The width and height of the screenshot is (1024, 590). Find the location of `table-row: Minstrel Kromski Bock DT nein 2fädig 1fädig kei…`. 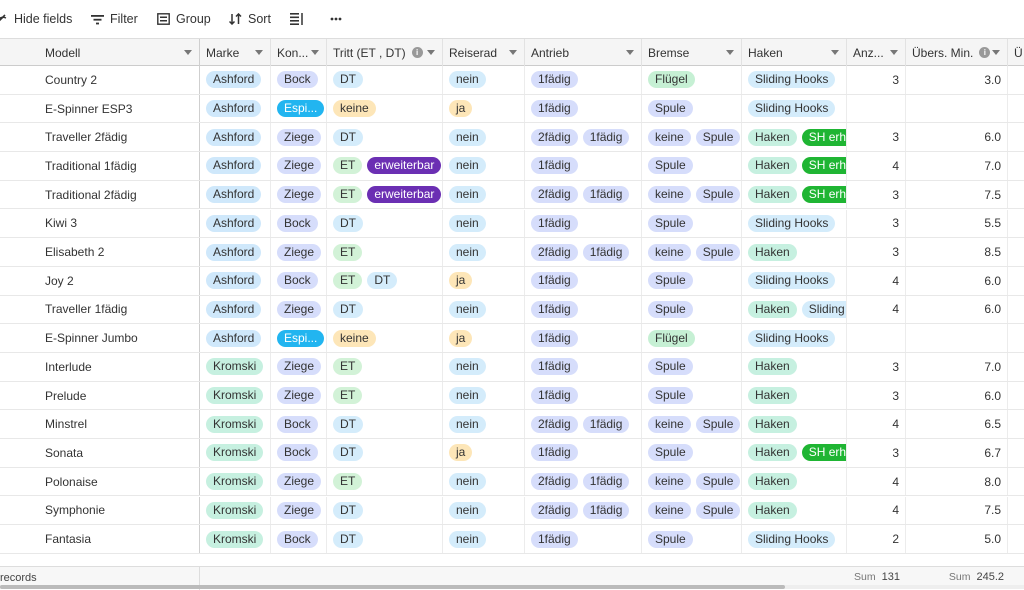

table-row: Minstrel Kromski Bock DT nein 2fädig 1fädig kei… is located at coordinates (512, 425).